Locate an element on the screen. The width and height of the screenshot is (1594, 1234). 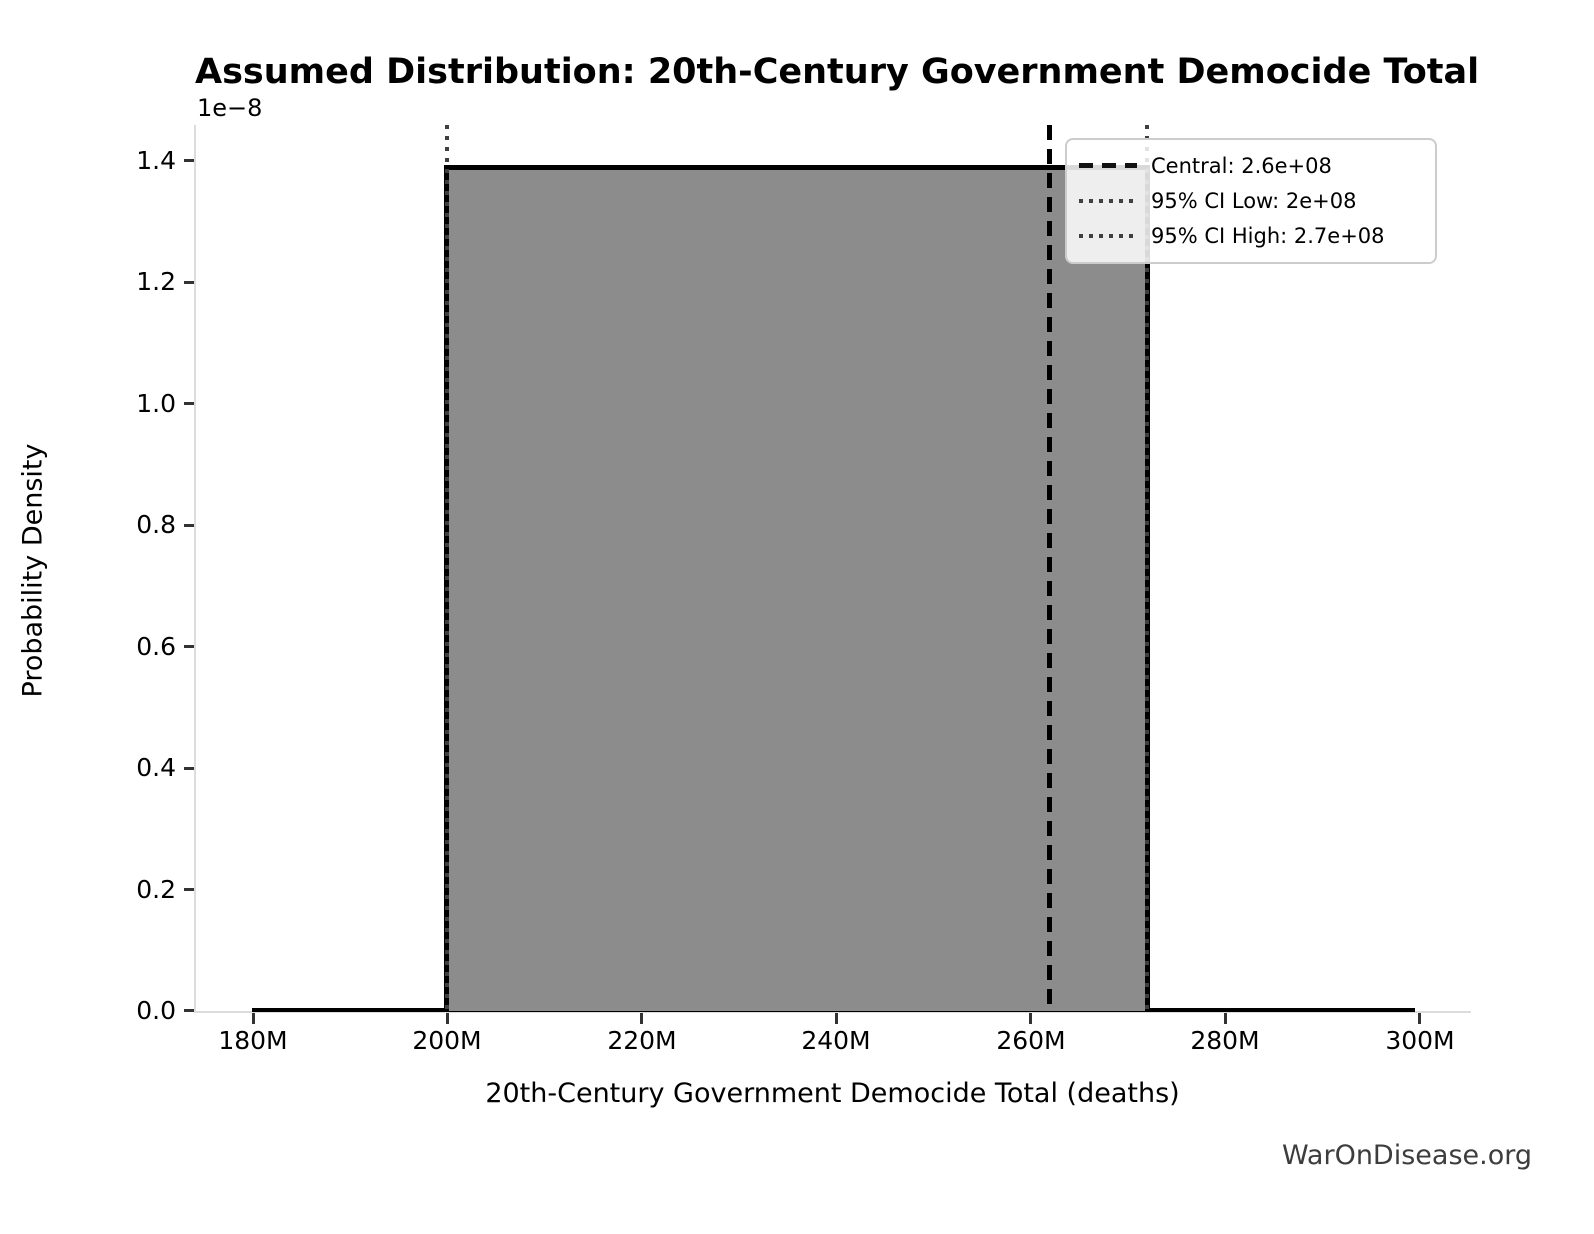
y-tick-label: 1.4 is located at coordinates (156, 160).